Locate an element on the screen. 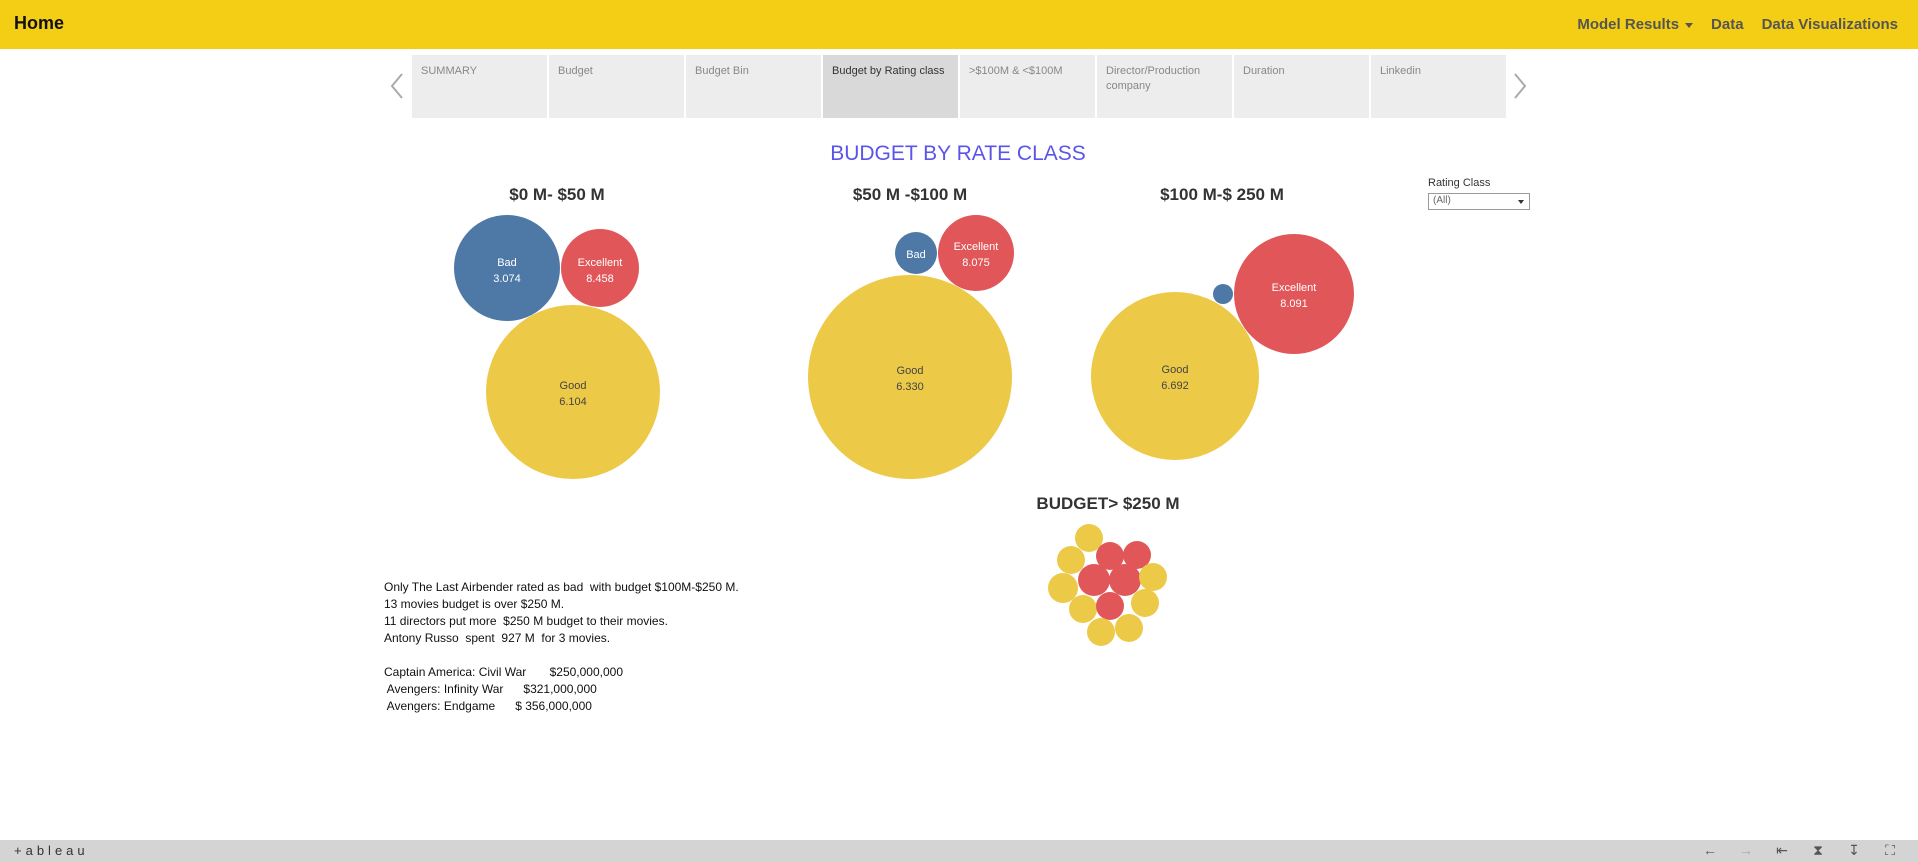 The image size is (1918, 862). data-link: Data is located at coordinates (1727, 24).